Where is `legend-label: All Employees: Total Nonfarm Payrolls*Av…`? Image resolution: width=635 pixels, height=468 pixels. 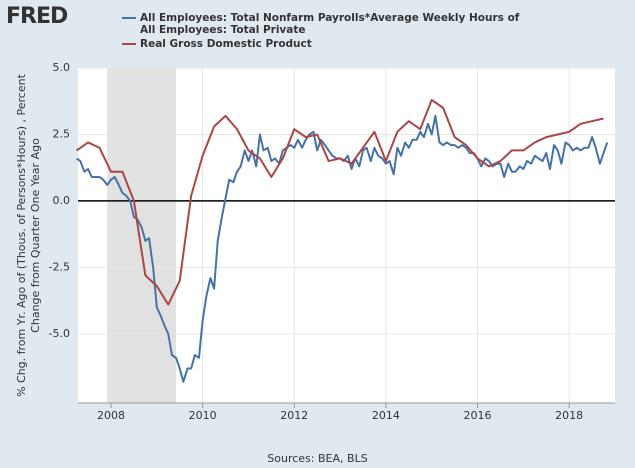
legend-label: All Employees: Total Nonfarm Payrolls*Av… is located at coordinates (330, 24).